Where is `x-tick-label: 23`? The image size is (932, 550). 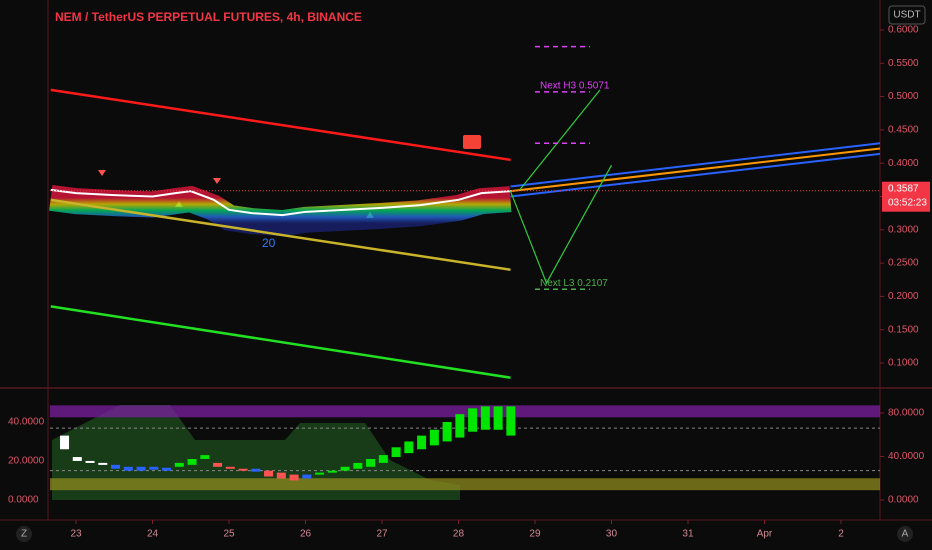
x-tick-label: 23 is located at coordinates (76, 534).